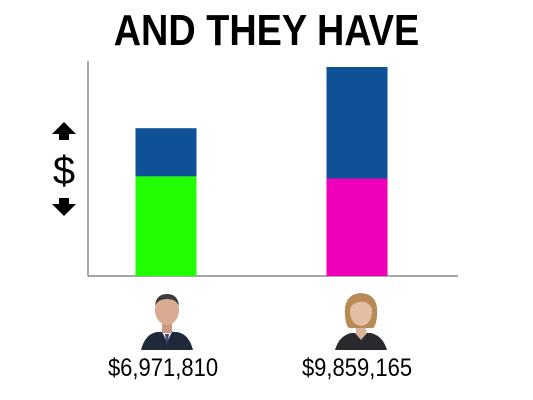 The height and width of the screenshot is (400, 533). Describe the element at coordinates (357, 123) in the screenshot. I see `bar-2-top-segment` at that location.